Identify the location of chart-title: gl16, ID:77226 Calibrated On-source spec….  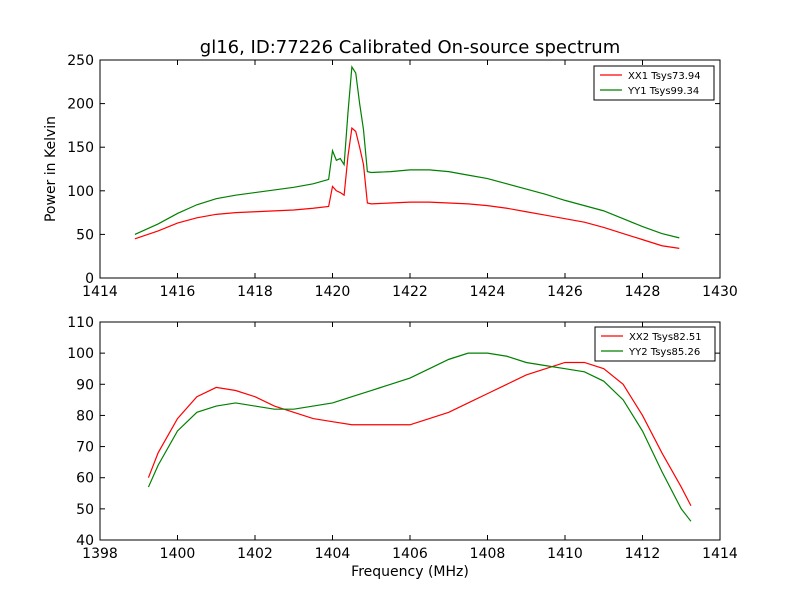
(410, 47).